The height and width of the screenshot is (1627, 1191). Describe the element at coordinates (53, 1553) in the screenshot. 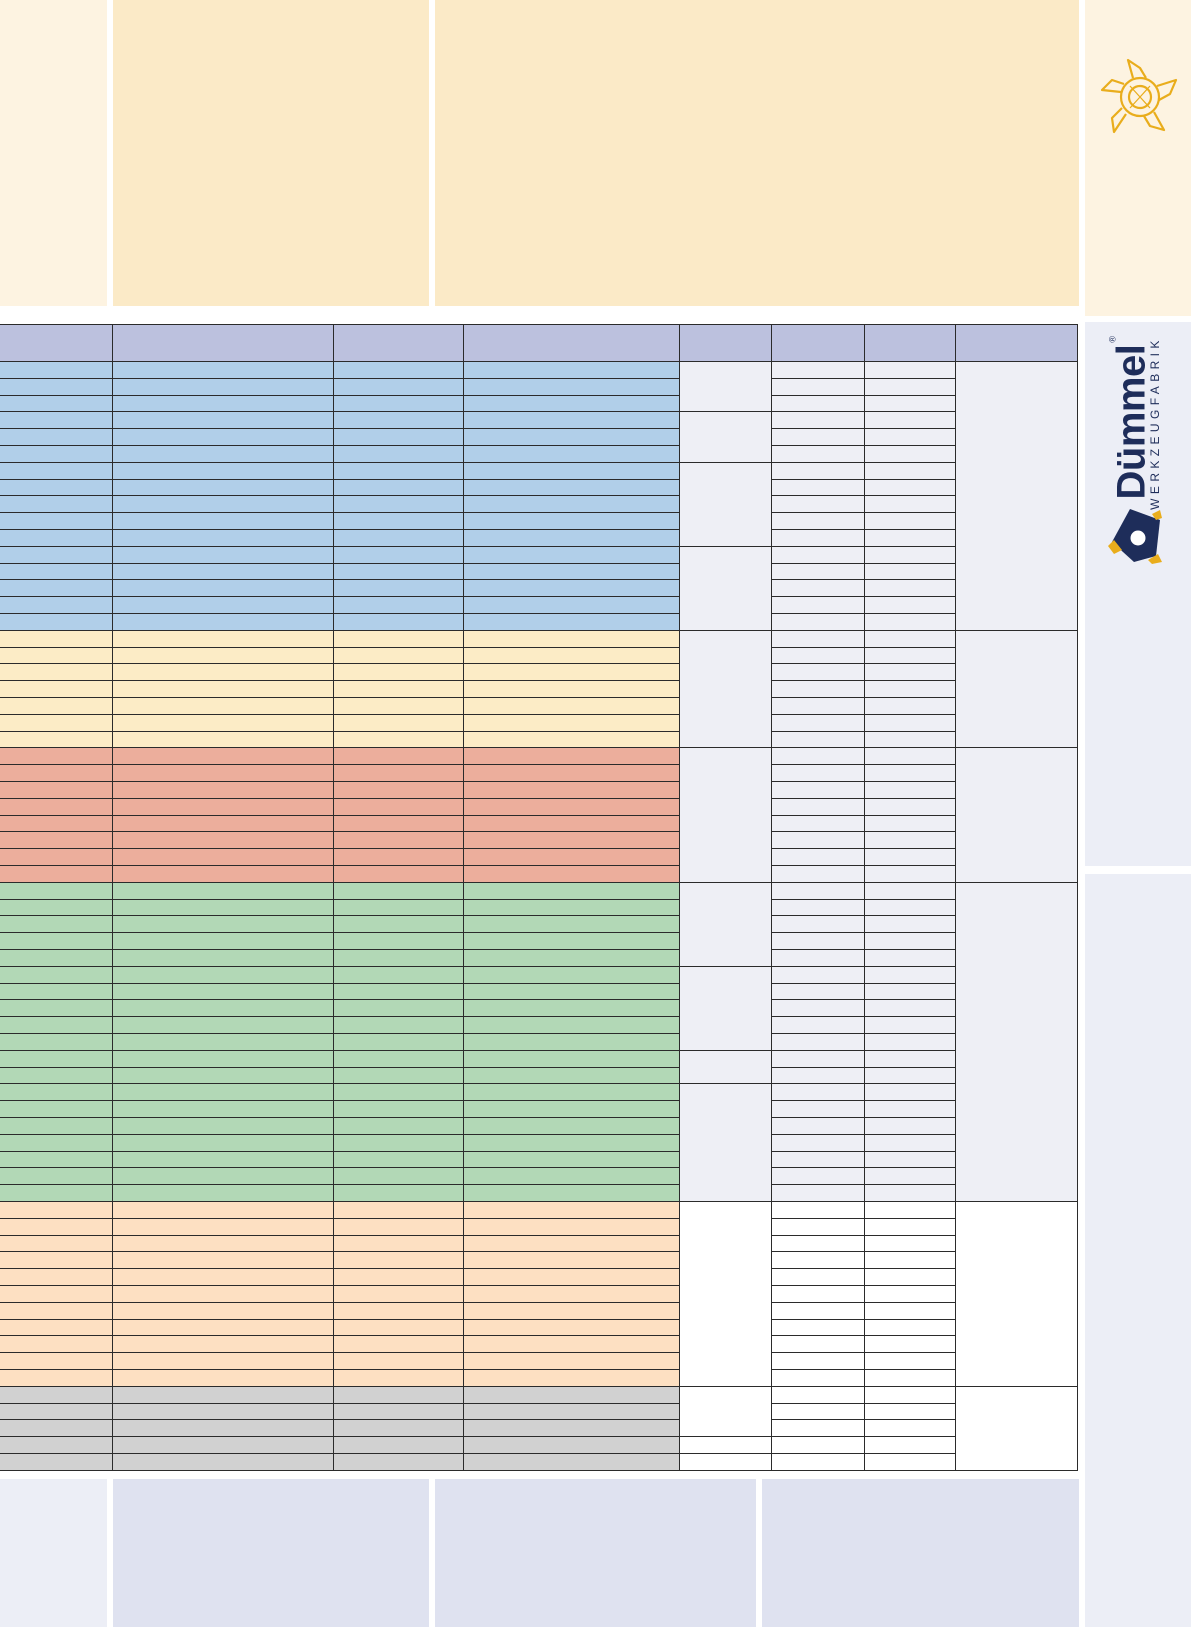

I see `bottom-band-left` at that location.